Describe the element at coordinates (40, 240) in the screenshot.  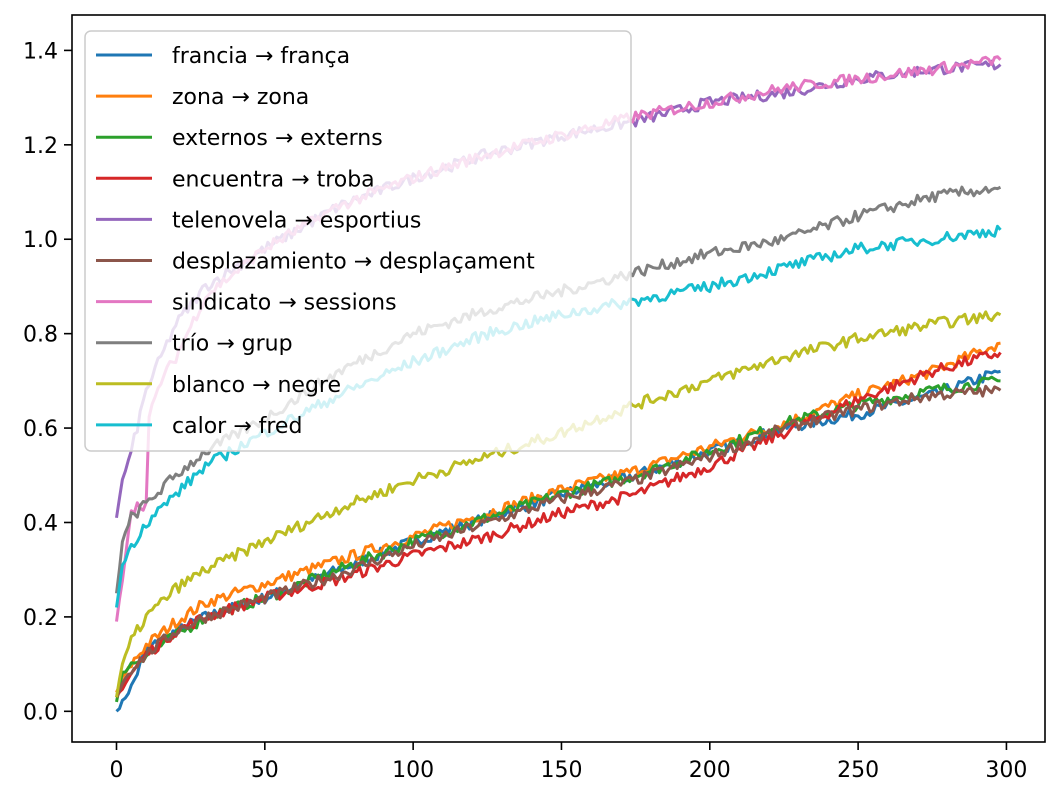
I see `y-tick-label: 1.0` at that location.